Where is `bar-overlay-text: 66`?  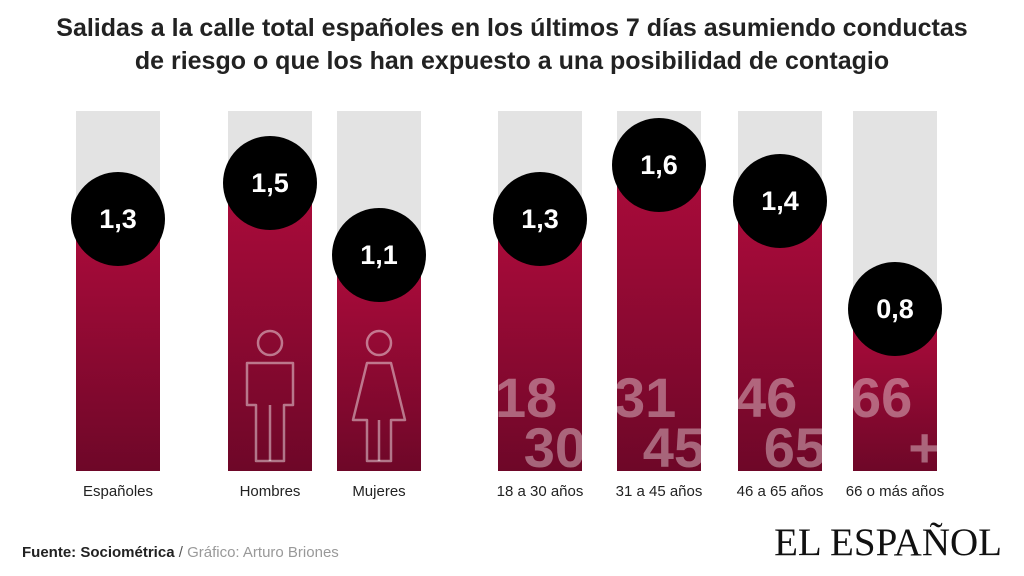 bar-overlay-text: 66 is located at coordinates (881, 397).